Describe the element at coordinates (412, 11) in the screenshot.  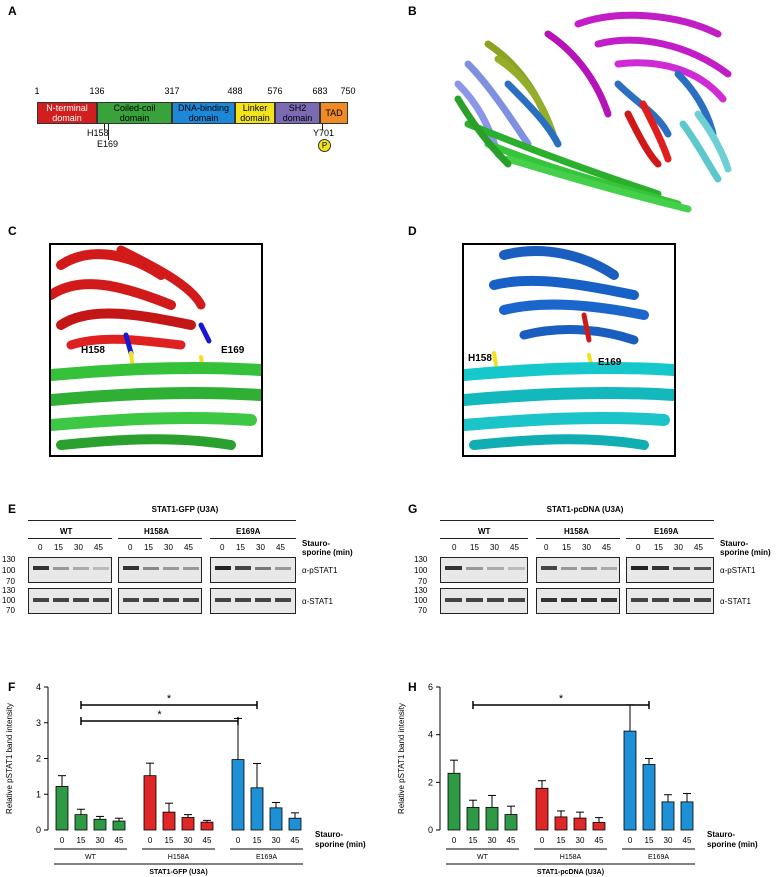
I see `panel-label-b: B` at that location.